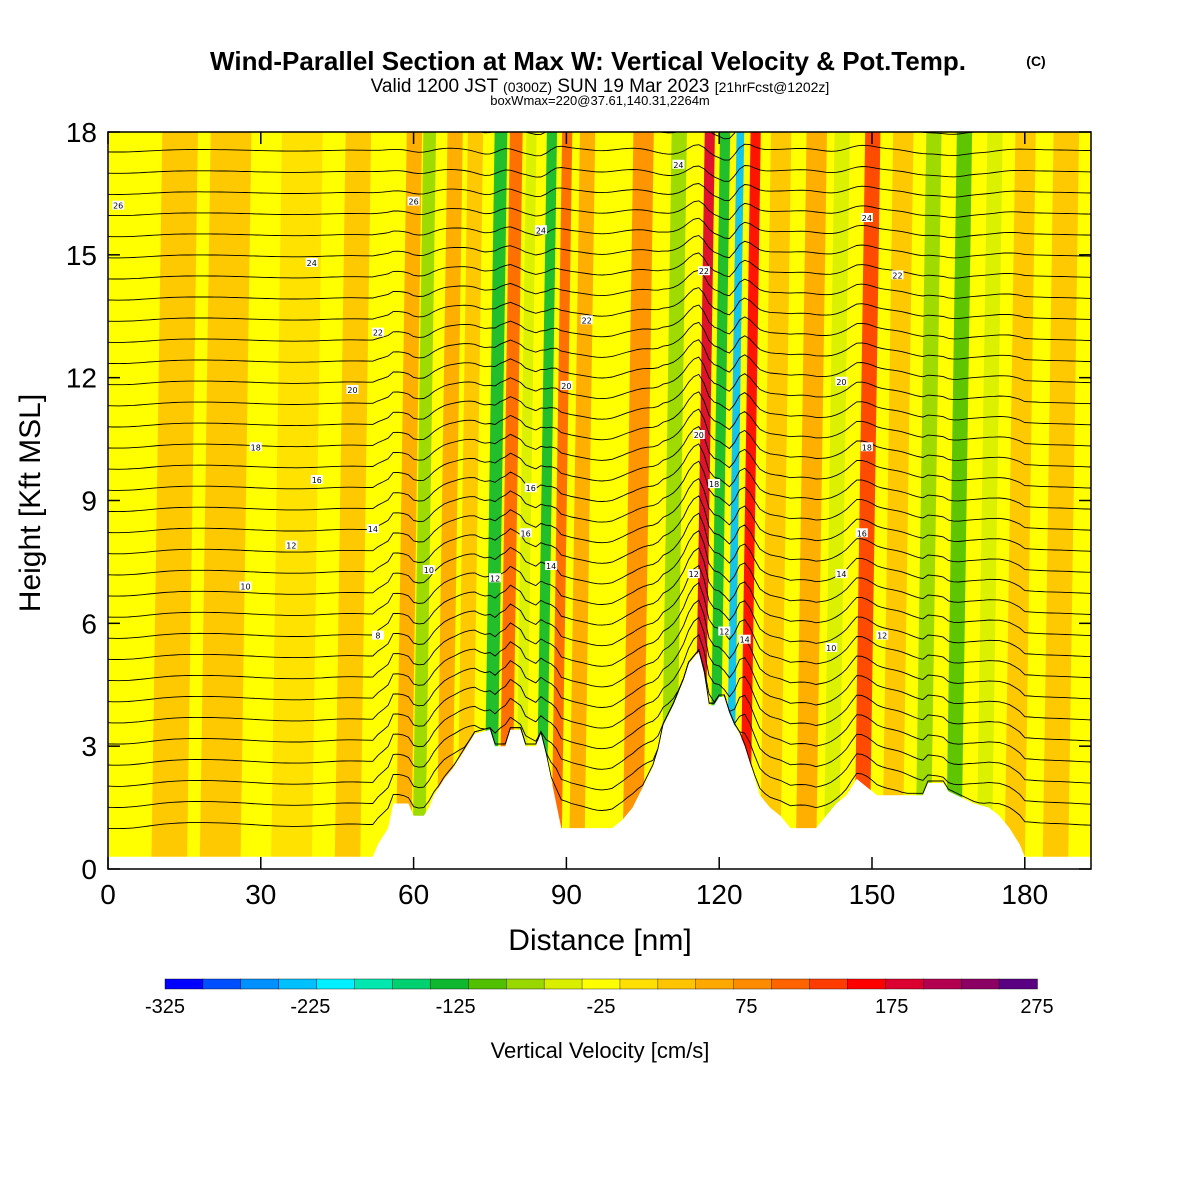 This screenshot has height=1200, width=1200. I want to click on contour-label-9: 22, so click(897, 275).